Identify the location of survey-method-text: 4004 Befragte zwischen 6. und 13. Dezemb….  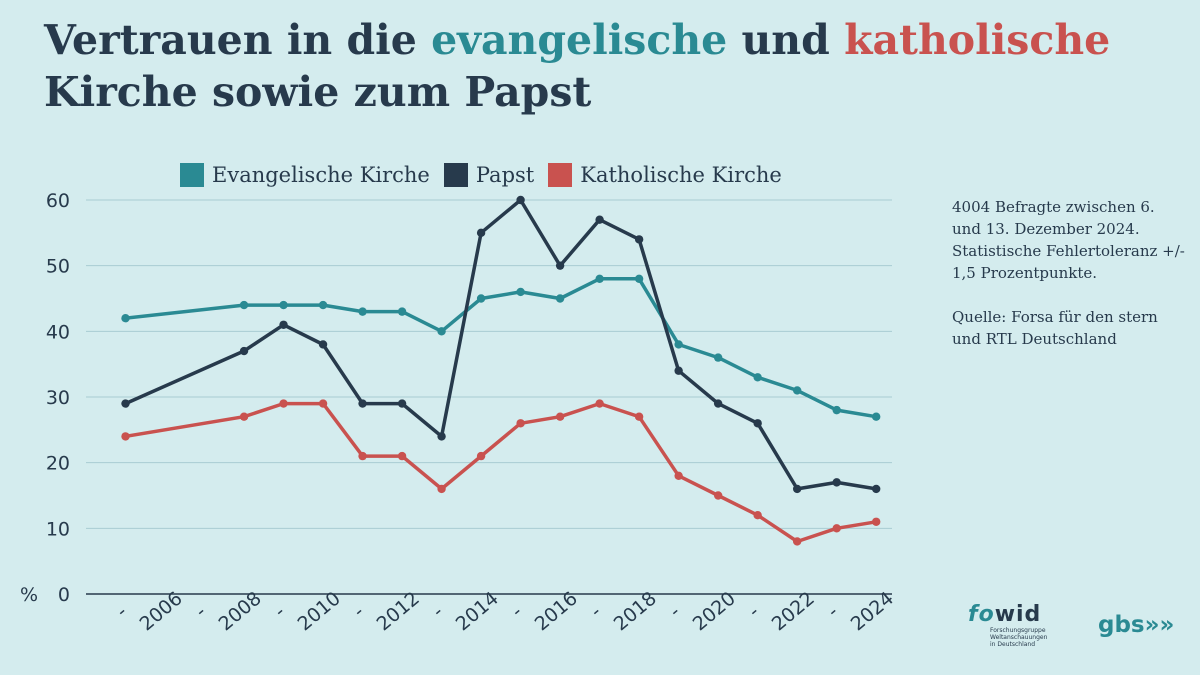
(1068, 240).